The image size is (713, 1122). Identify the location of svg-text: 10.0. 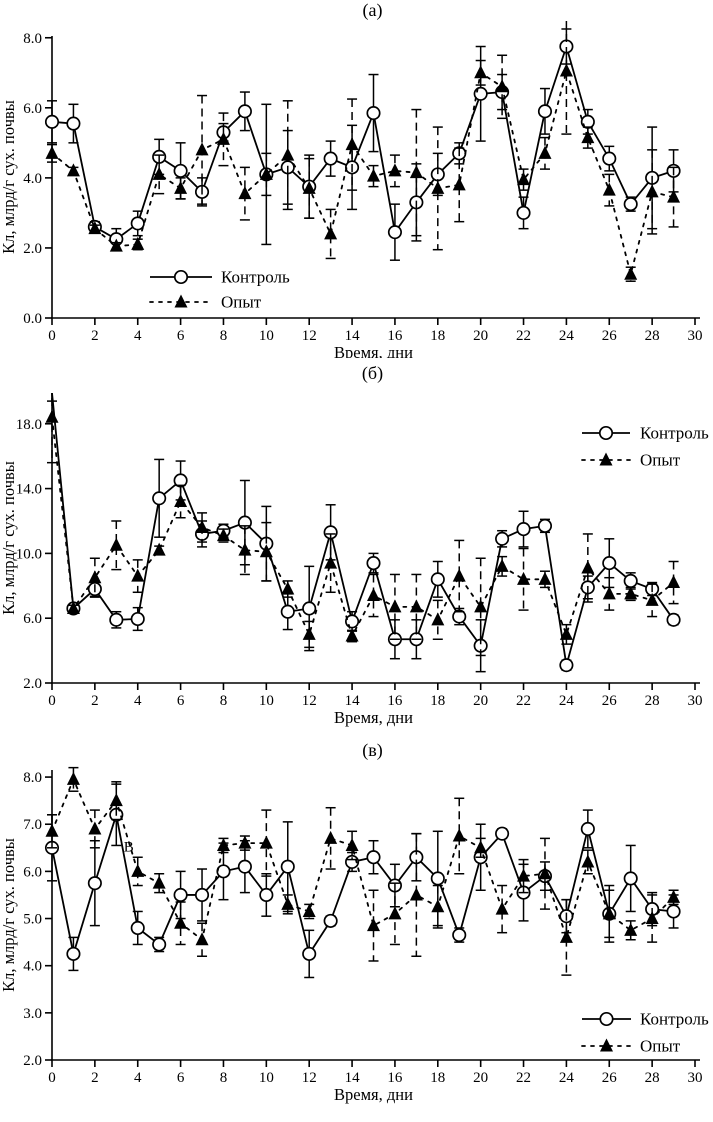
(29, 554).